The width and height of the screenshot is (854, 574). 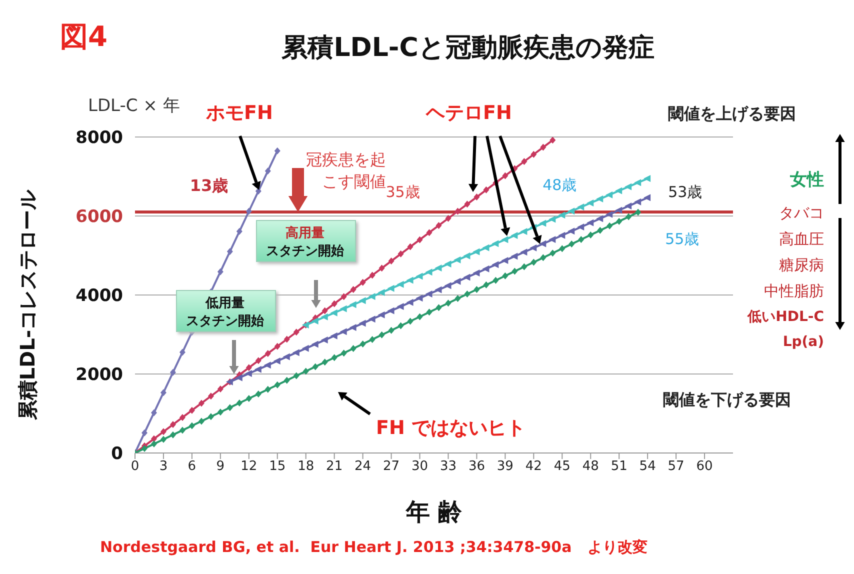 I want to click on x-tick-label: 30, so click(x=419, y=466).